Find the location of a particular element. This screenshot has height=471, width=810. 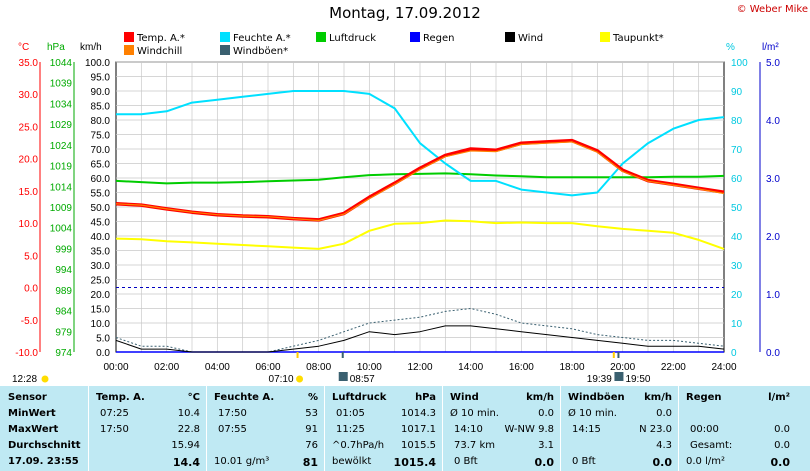

temp-max-time: 17:50 is located at coordinates (114, 429).